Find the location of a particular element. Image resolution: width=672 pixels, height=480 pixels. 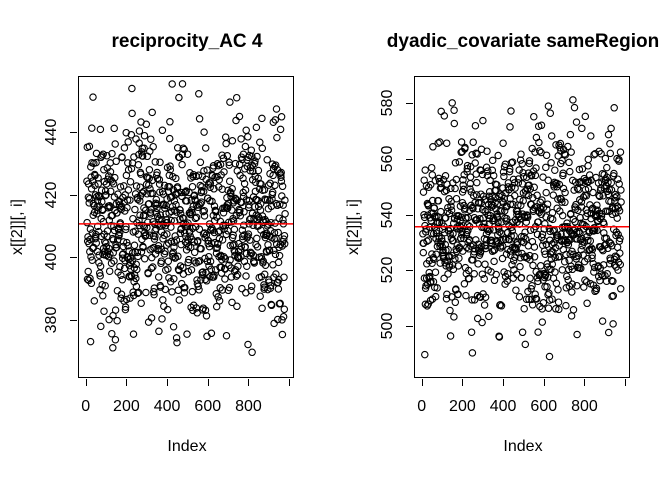

y-tick-mark is located at coordinates (73, 321).